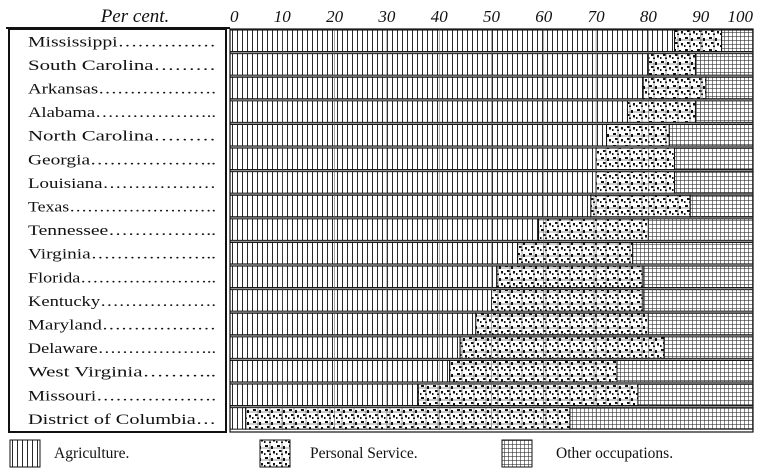  Describe the element at coordinates (122, 208) in the screenshot. I see `row-label: Texas…………………….` at that location.